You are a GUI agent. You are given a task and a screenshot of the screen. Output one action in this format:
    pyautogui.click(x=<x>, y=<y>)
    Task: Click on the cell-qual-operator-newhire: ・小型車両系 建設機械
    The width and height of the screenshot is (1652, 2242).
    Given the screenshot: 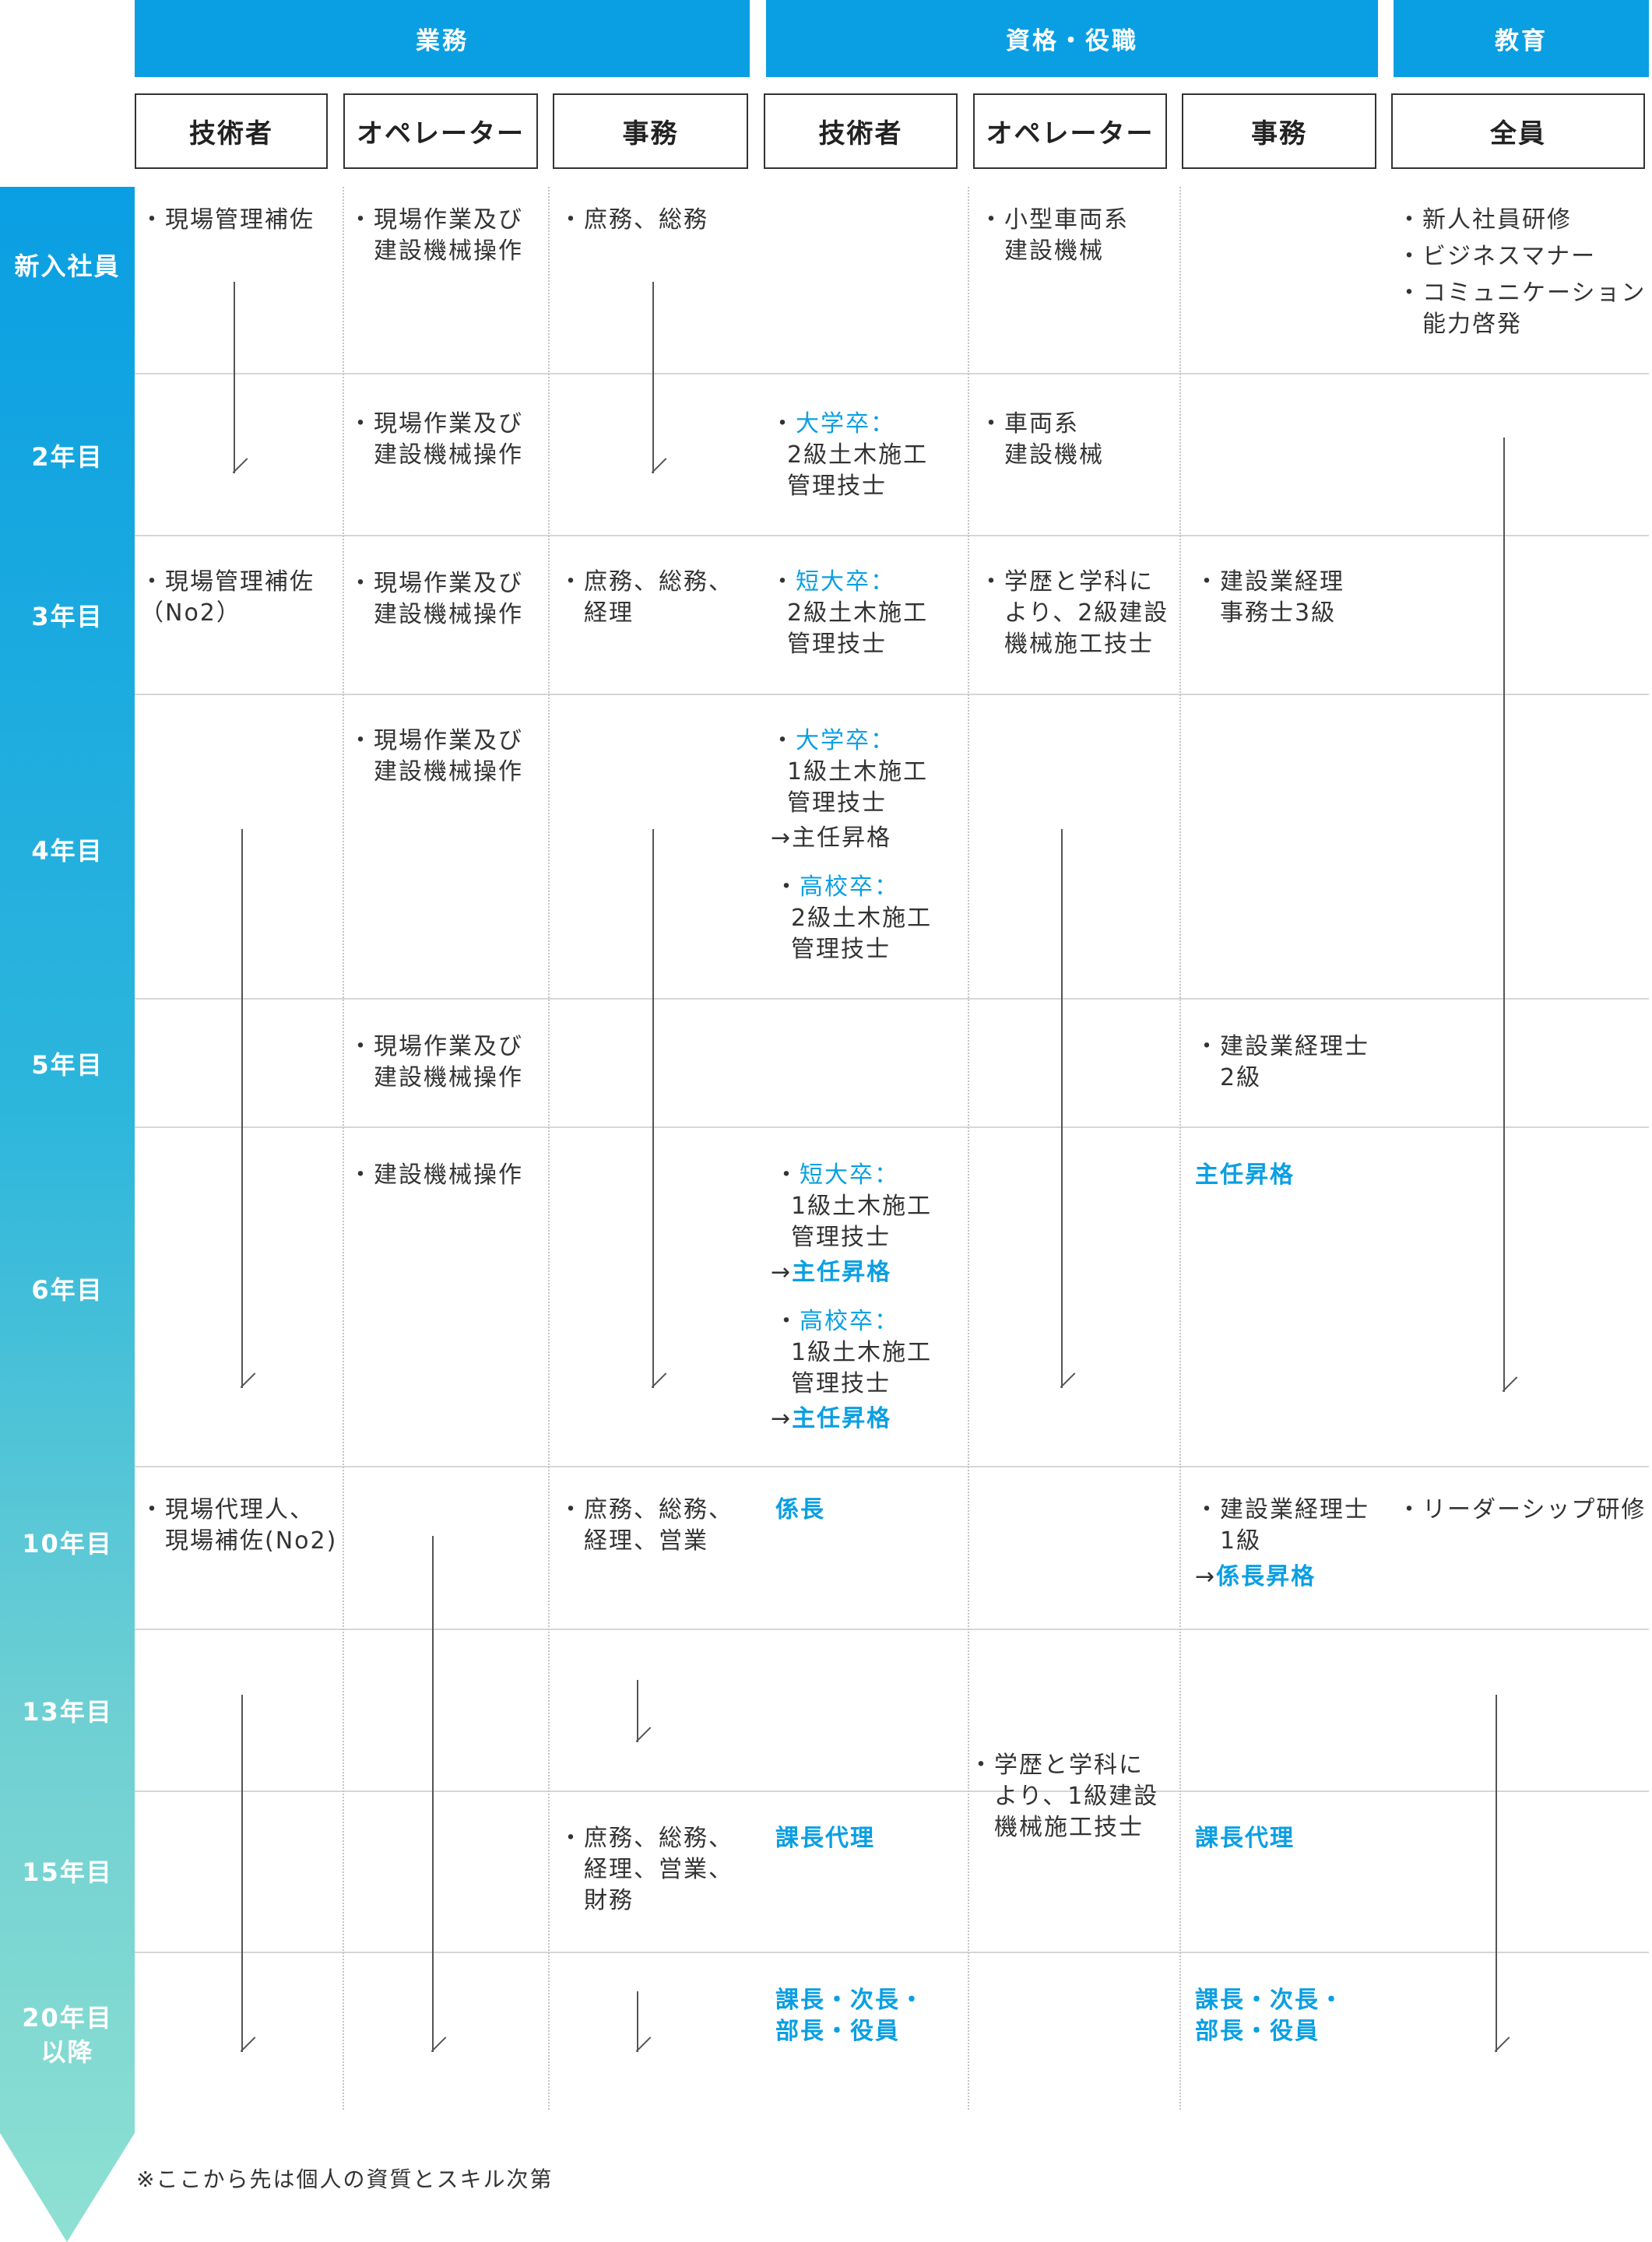 What is the action you would take?
    pyautogui.click(x=1054, y=235)
    